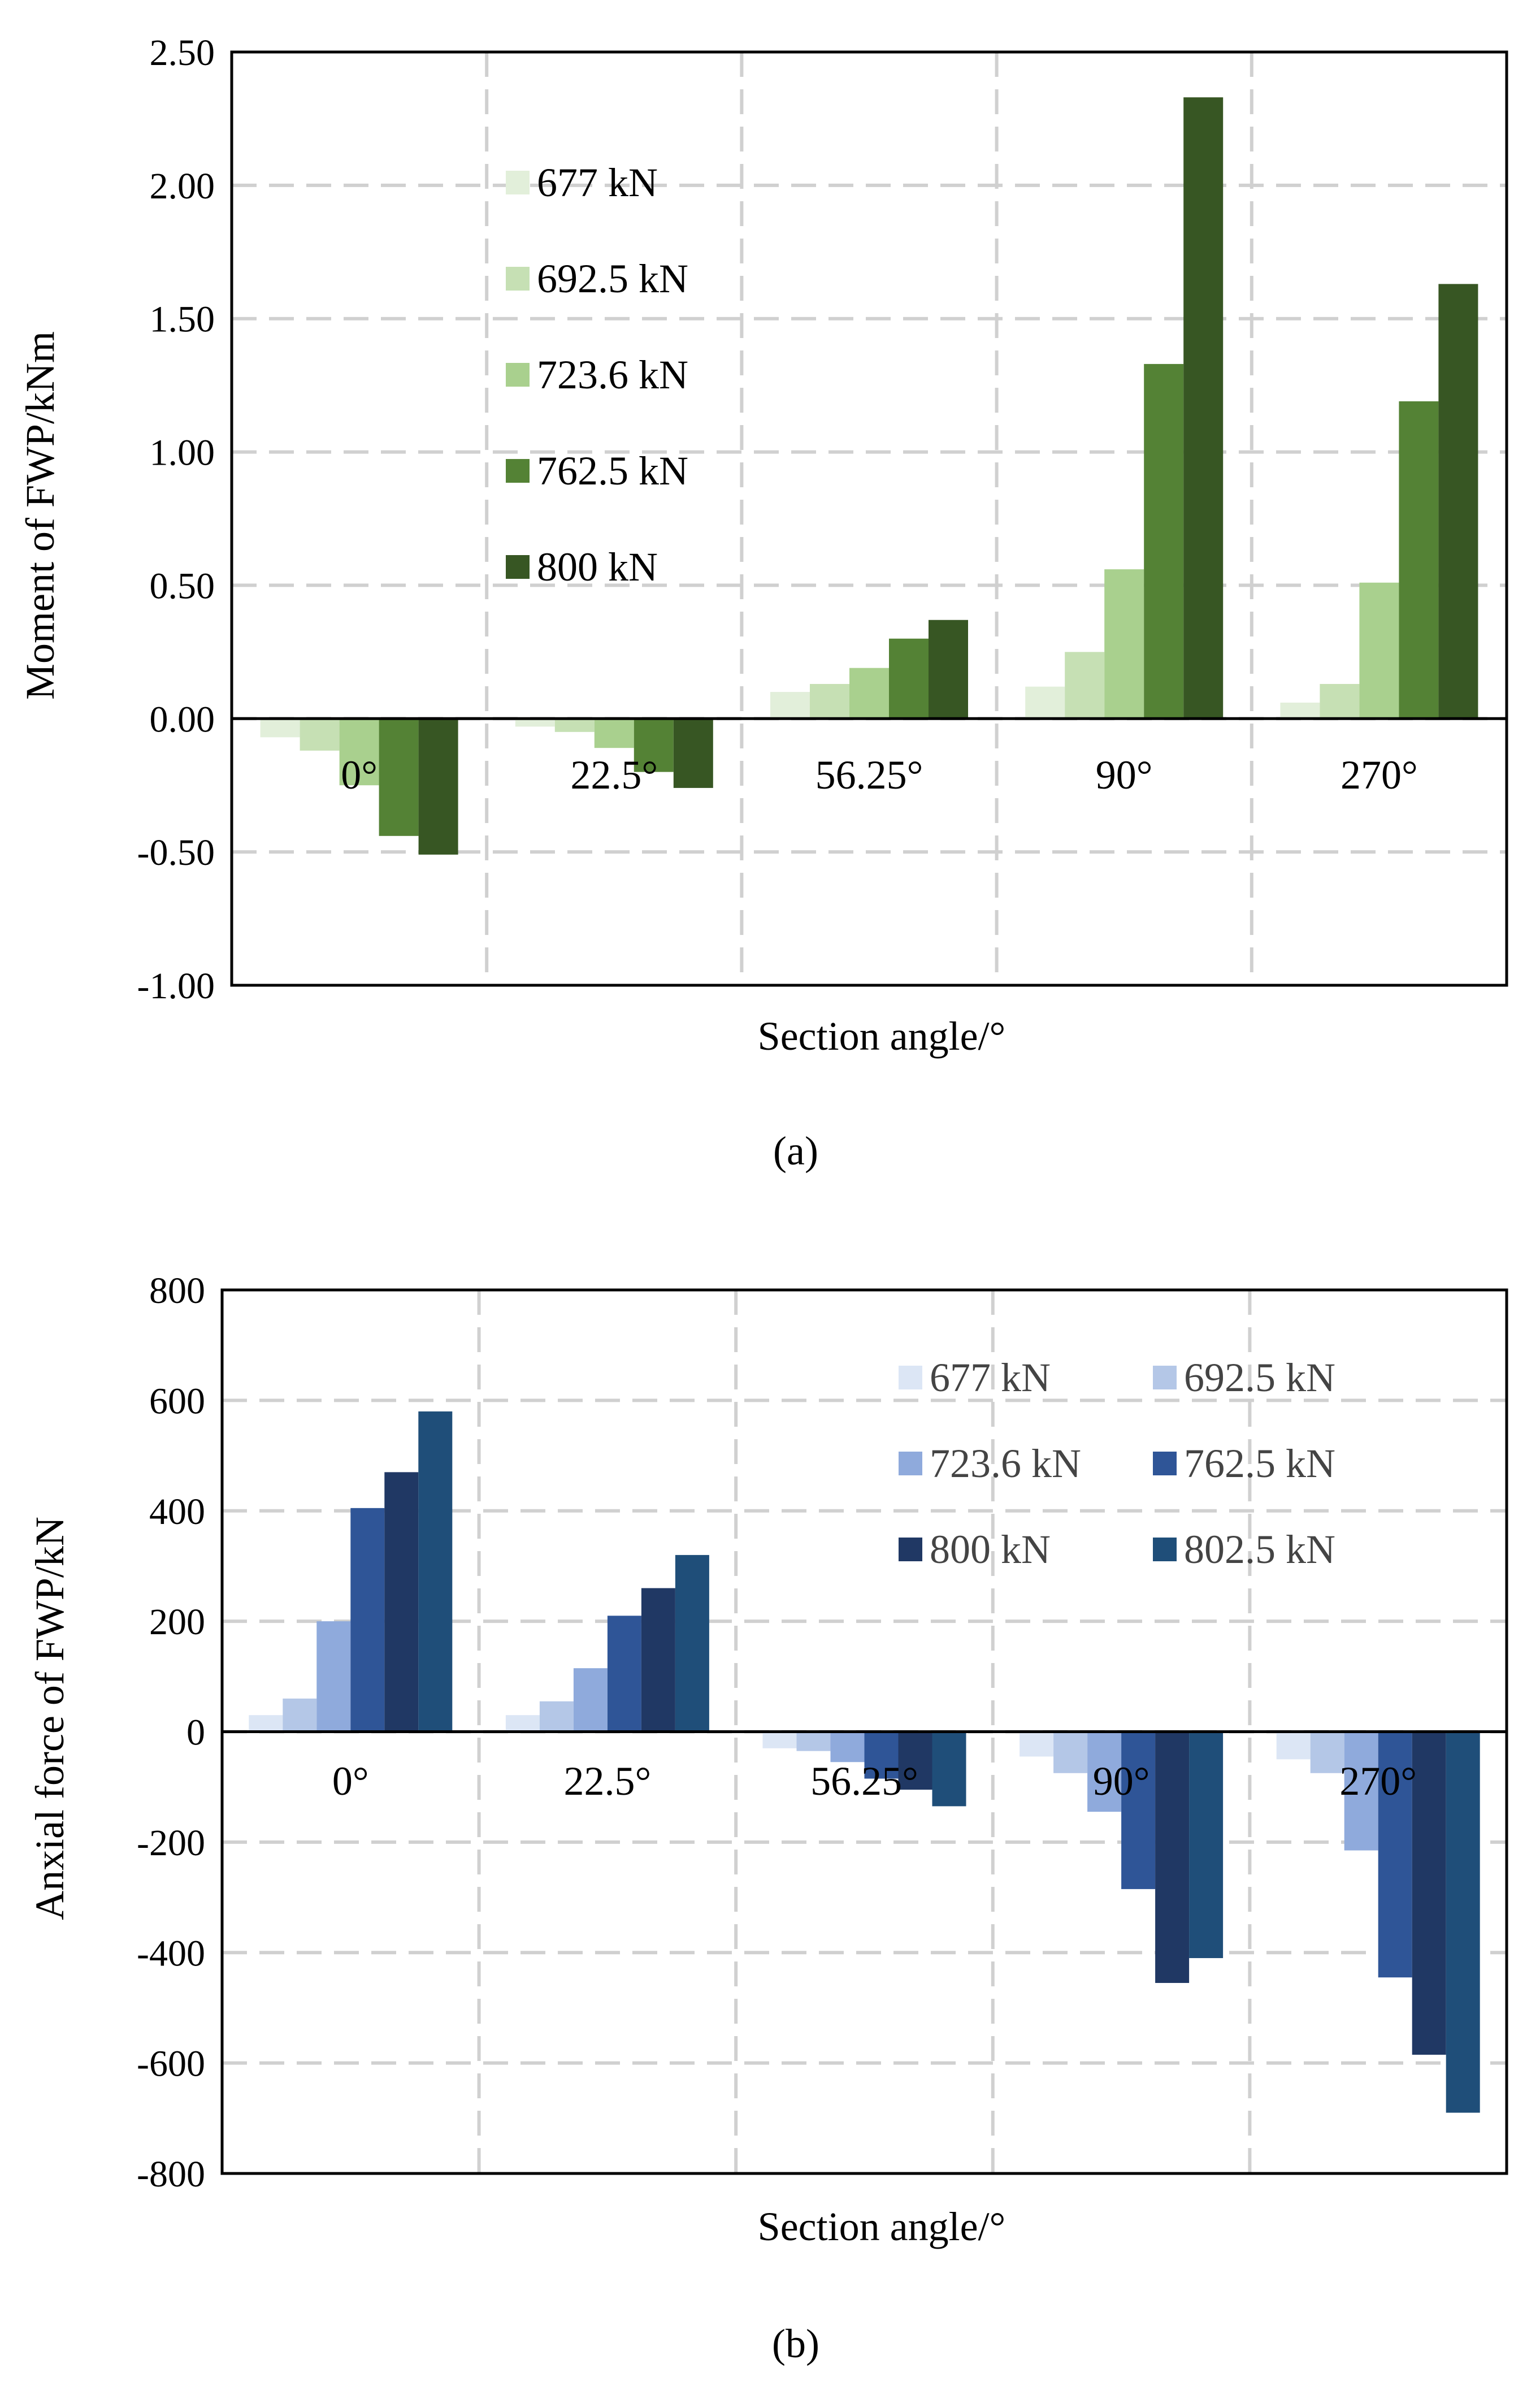  What do you see at coordinates (171, 1732) in the screenshot?
I see `y-axis-ticks: 800 600 400 200 0 -200 -400 -600 -800` at bounding box center [171, 1732].